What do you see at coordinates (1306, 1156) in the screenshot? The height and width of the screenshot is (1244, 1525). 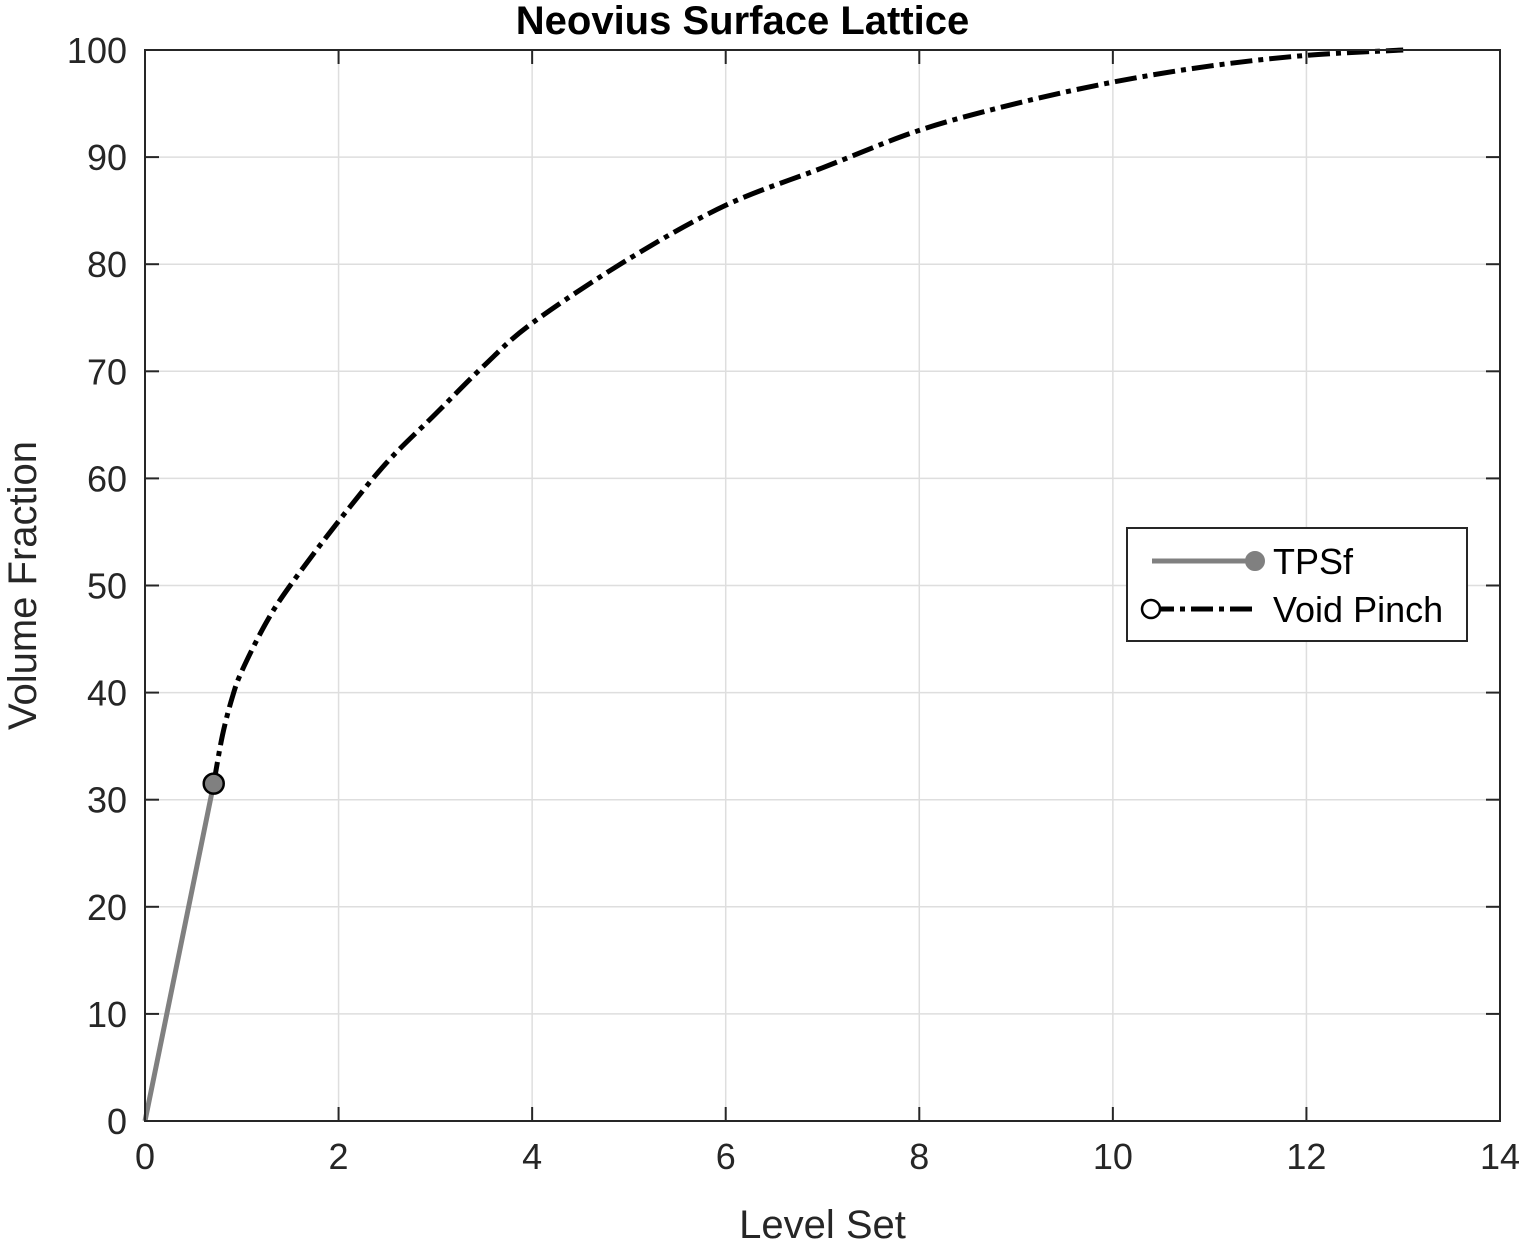 I see `x-tick-label: 12` at bounding box center [1306, 1156].